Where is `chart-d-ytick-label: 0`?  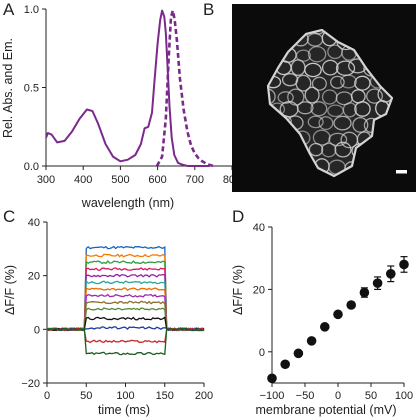
chart-d-ytick-label: 0 is located at coordinates (262, 353).